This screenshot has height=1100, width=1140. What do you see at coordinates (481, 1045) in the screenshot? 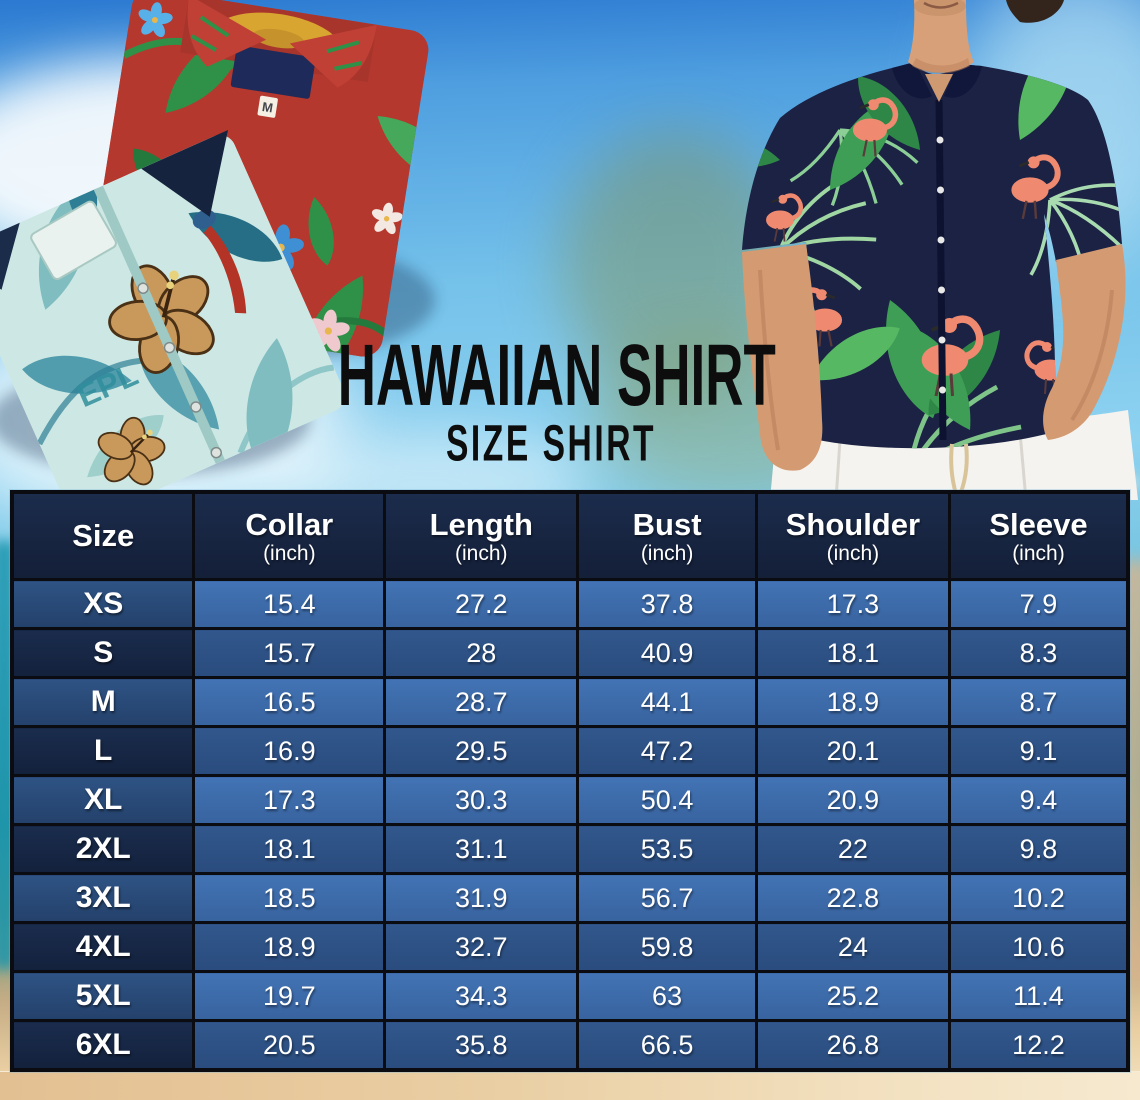
I see `value-cell: 35.8` at bounding box center [481, 1045].